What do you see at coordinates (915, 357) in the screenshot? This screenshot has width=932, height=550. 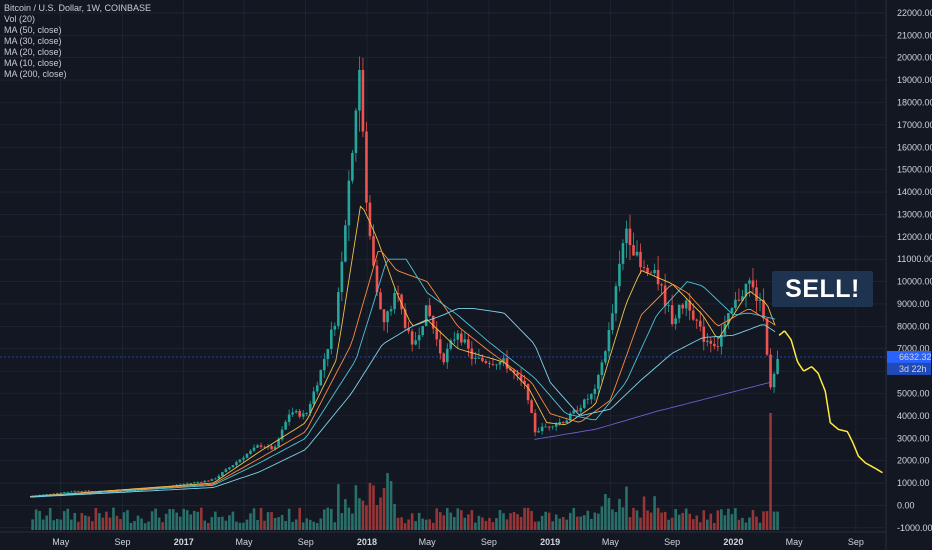 I see `price-badge-value: 6632.32` at bounding box center [915, 357].